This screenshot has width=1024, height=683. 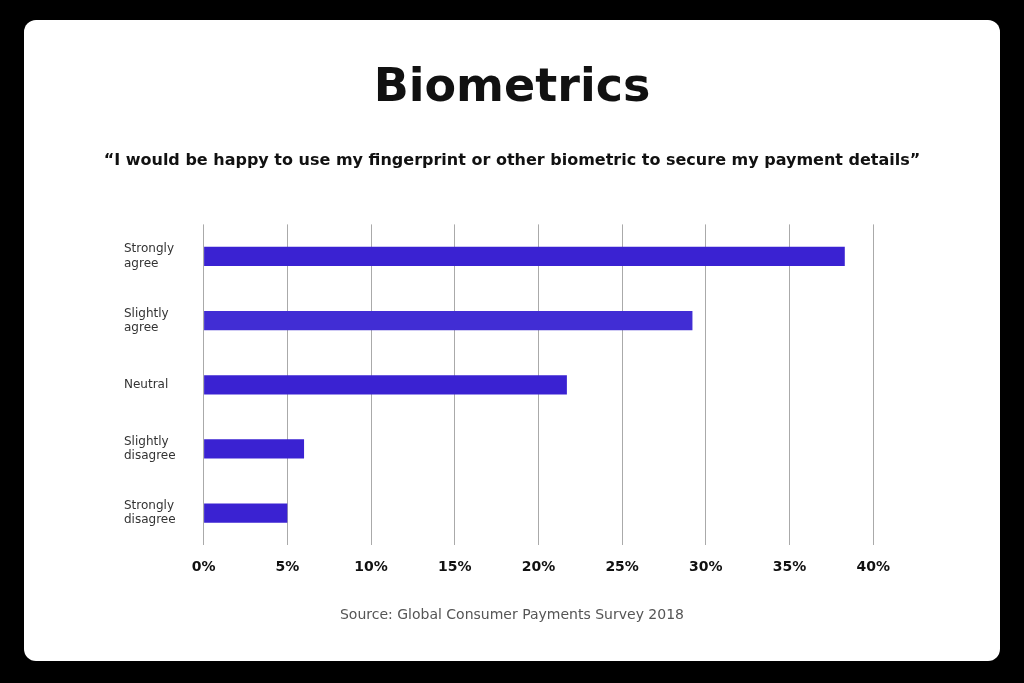 I want to click on y-tick-label: Neutral, so click(x=146, y=383).